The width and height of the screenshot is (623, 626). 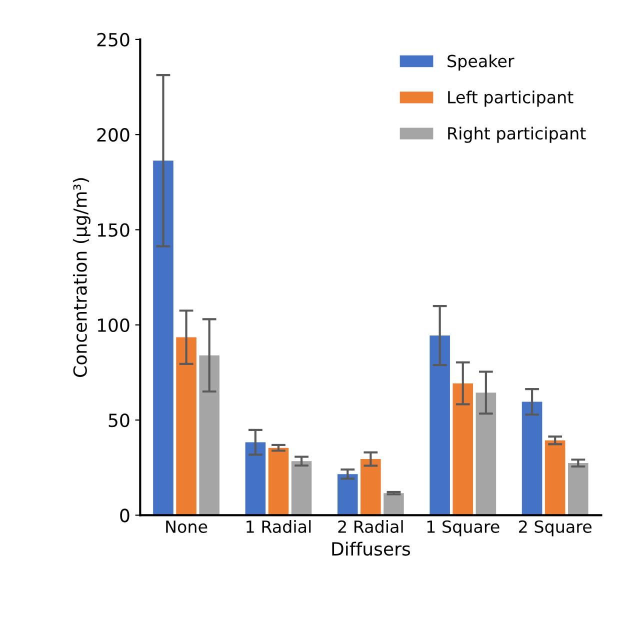 What do you see at coordinates (481, 62) in the screenshot?
I see `legend-label: Speaker` at bounding box center [481, 62].